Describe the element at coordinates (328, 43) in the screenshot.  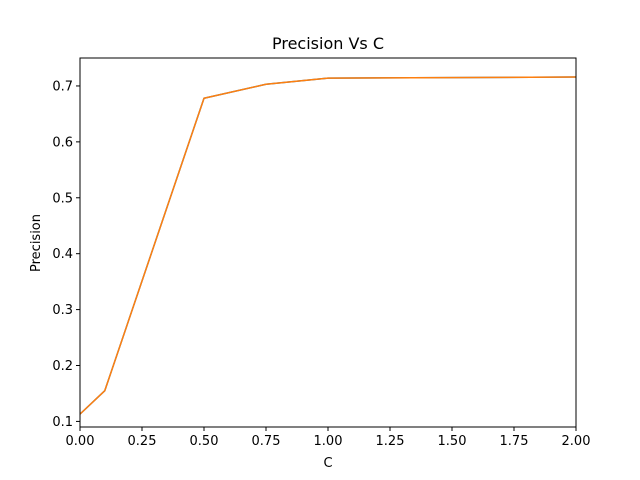
I see `chart-title: Precision Vs C` at that location.